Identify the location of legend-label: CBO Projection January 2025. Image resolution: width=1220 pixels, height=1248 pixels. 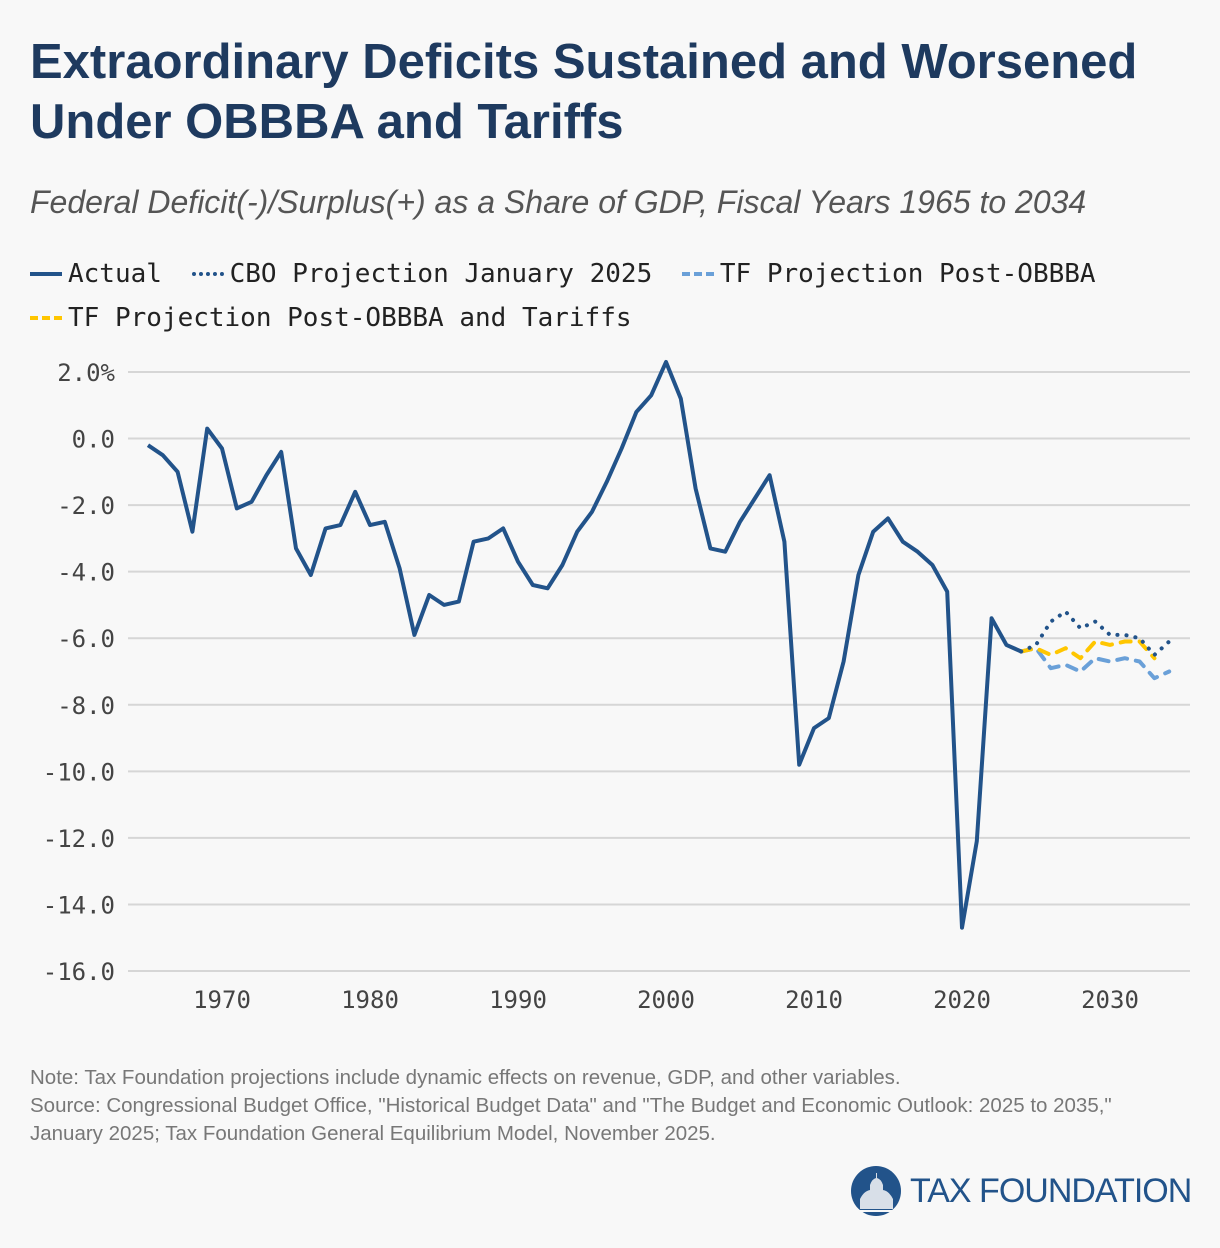
(441, 274).